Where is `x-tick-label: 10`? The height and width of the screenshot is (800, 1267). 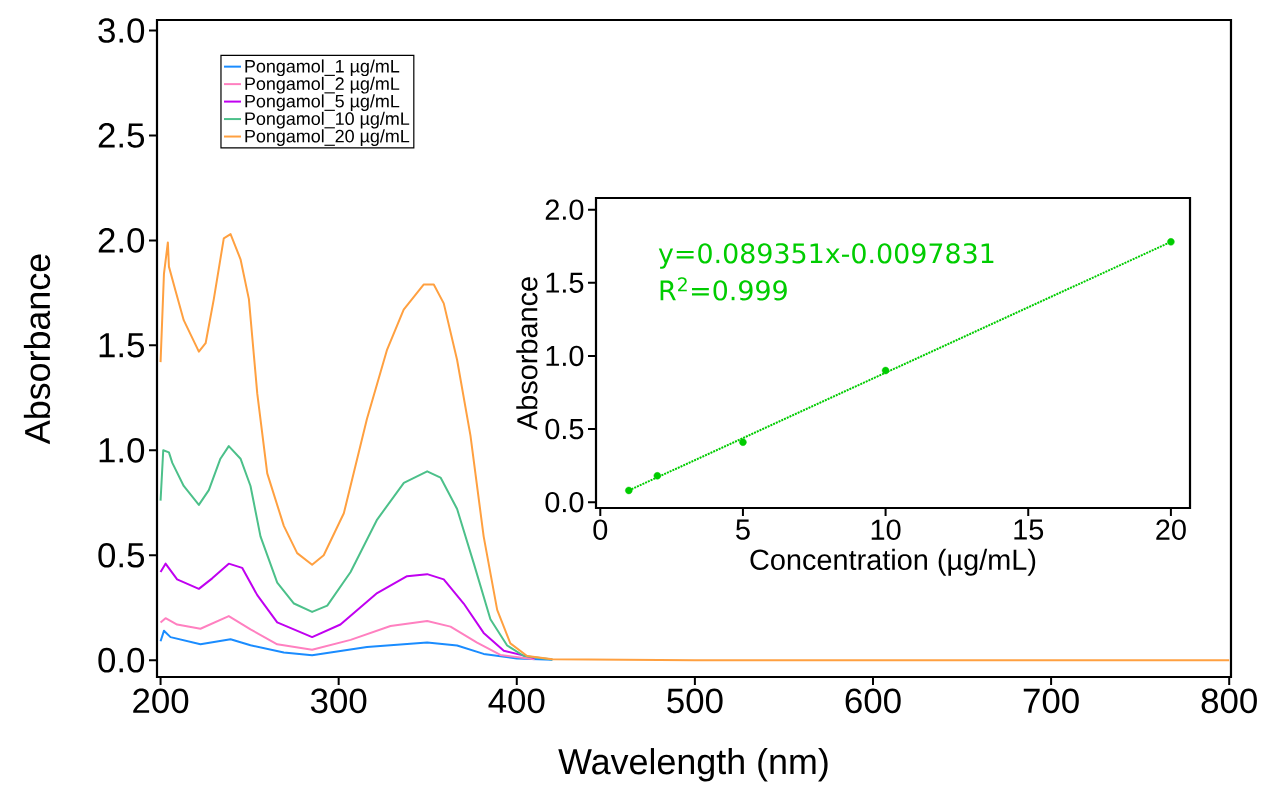 x-tick-label: 10 is located at coordinates (886, 529).